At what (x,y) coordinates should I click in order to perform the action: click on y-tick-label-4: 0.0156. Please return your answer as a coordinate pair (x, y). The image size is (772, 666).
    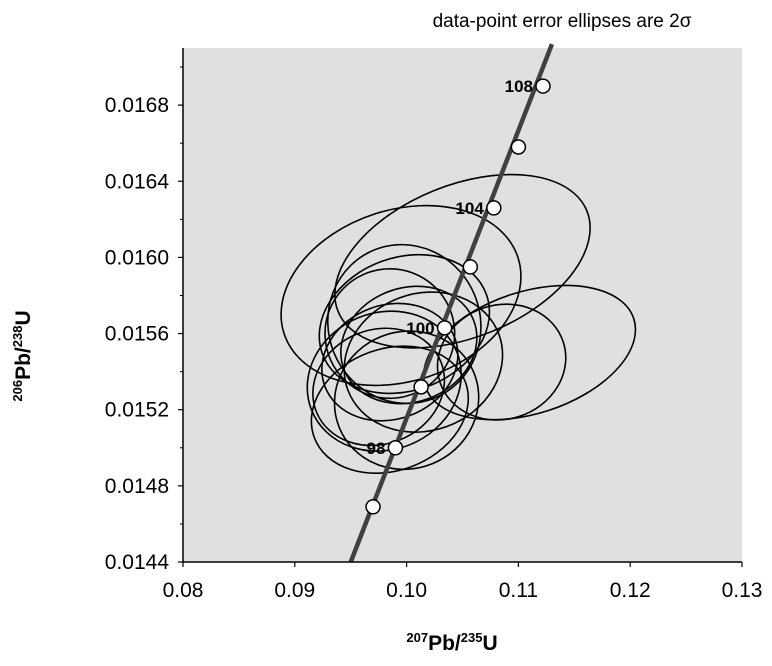
    Looking at the image, I should click on (137, 334).